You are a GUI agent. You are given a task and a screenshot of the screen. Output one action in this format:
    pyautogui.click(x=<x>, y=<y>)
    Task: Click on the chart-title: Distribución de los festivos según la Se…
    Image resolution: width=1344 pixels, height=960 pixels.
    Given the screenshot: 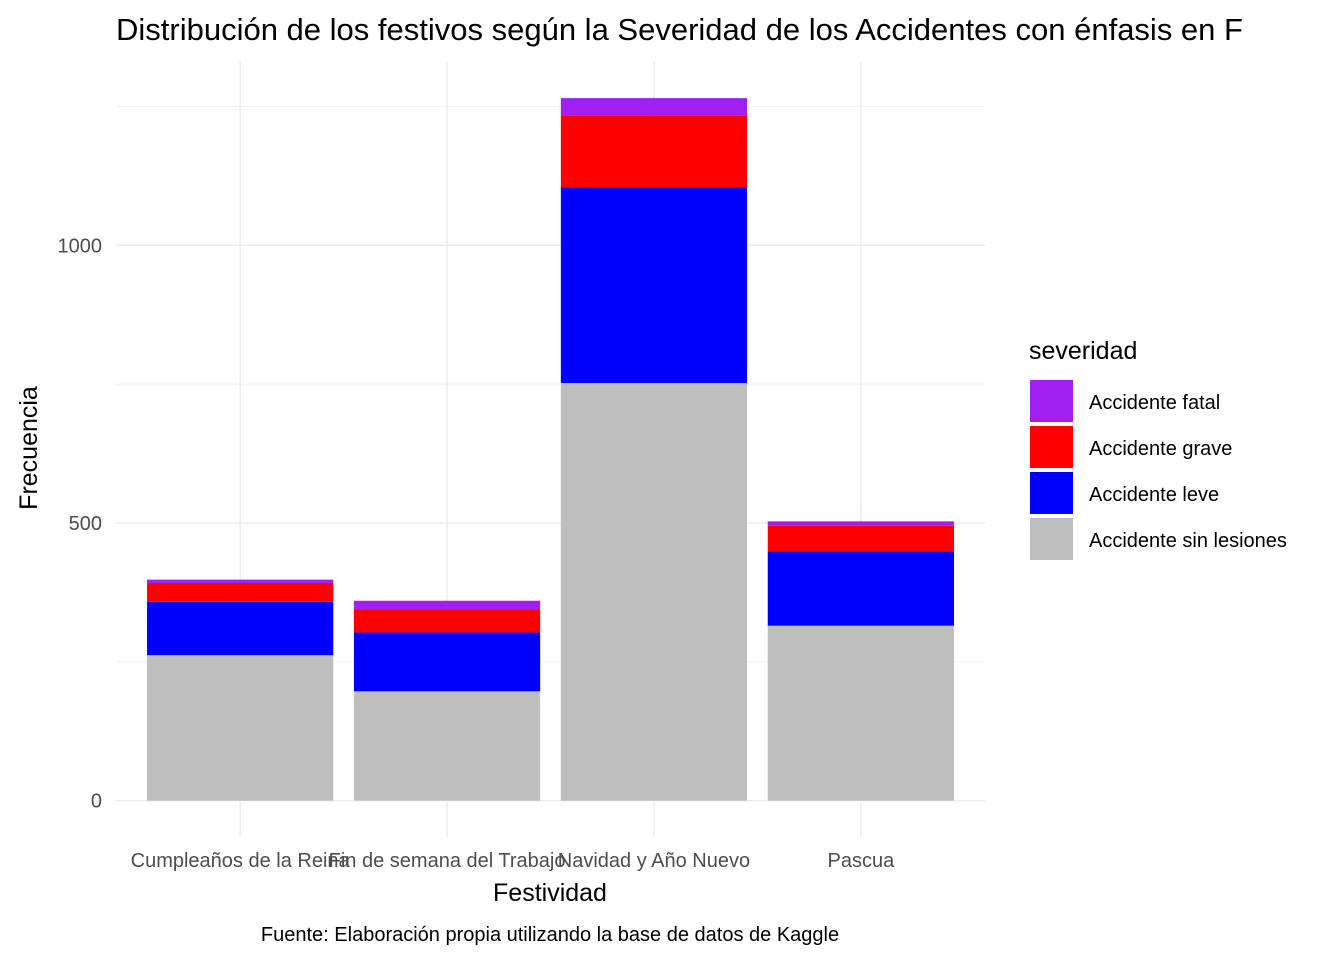 What is the action you would take?
    pyautogui.click(x=679, y=29)
    